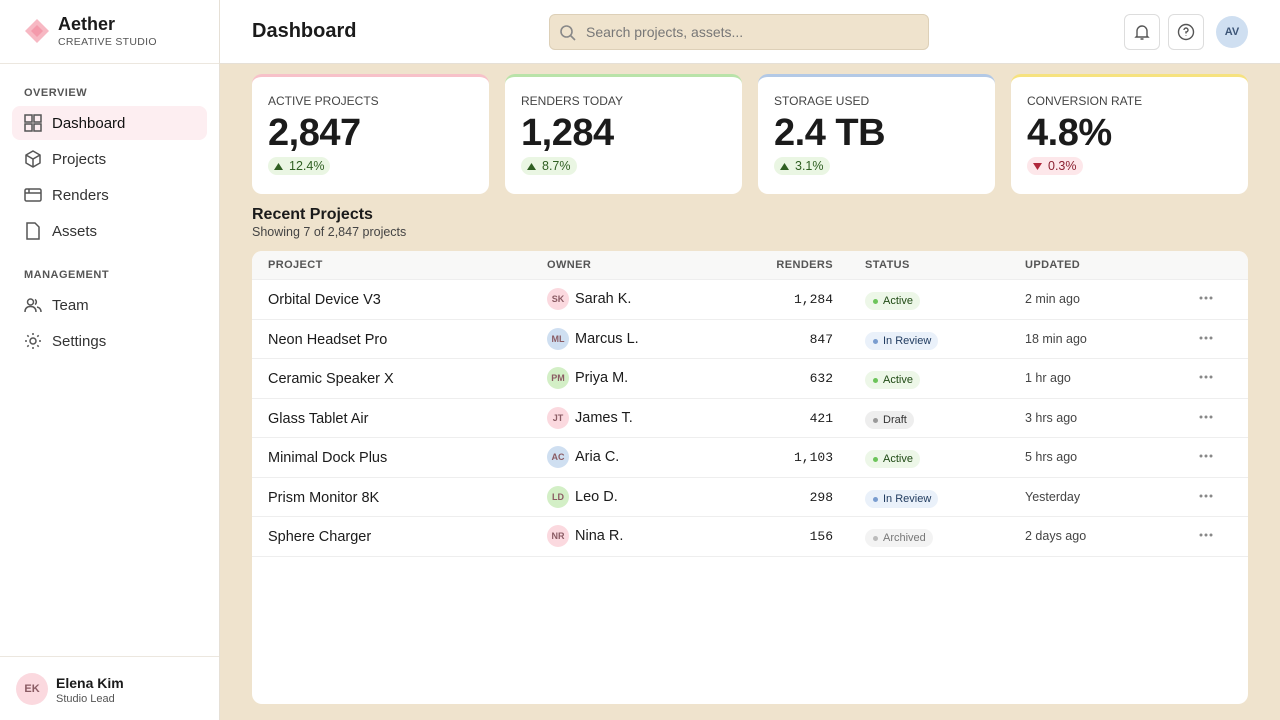  What do you see at coordinates (79, 341) in the screenshot?
I see `nav-label: Settings` at bounding box center [79, 341].